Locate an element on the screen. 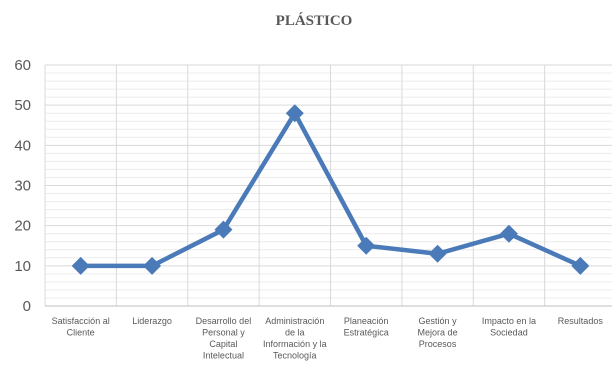  x-tick-label-line: Intelectual is located at coordinates (223, 356).